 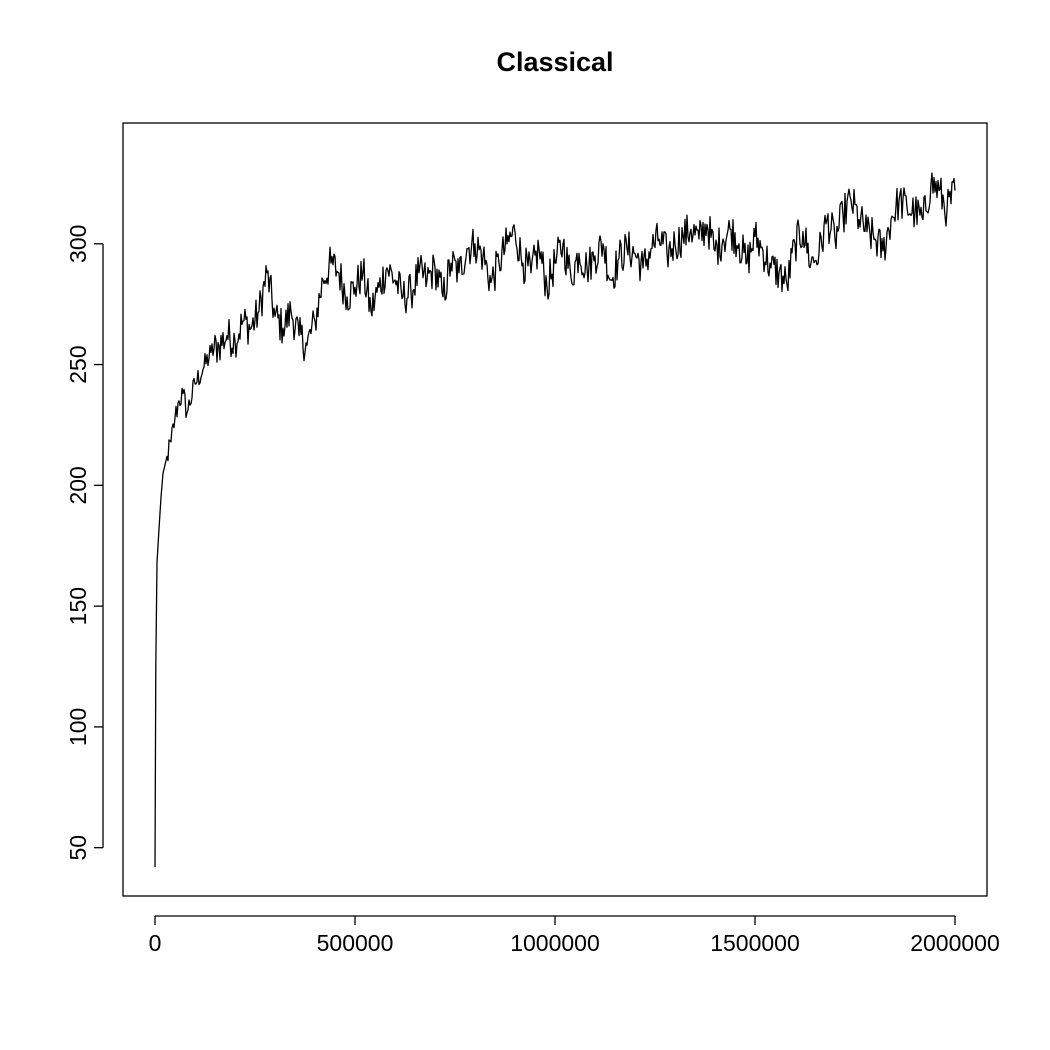 What do you see at coordinates (554, 62) in the screenshot?
I see `chart-title: Classical` at bounding box center [554, 62].